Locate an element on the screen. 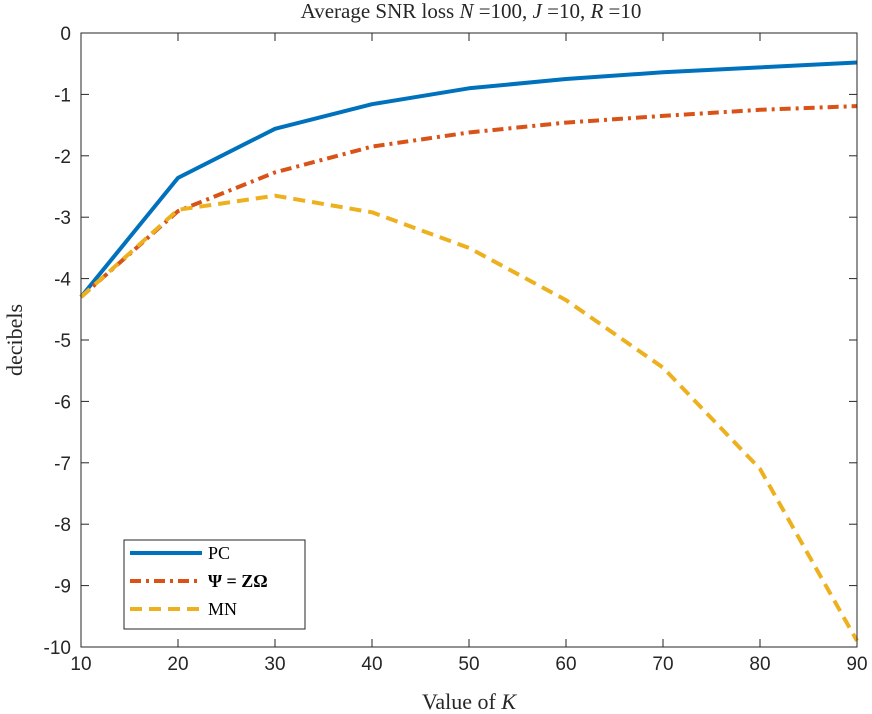  title-n-symbol: N is located at coordinates (466, 11).